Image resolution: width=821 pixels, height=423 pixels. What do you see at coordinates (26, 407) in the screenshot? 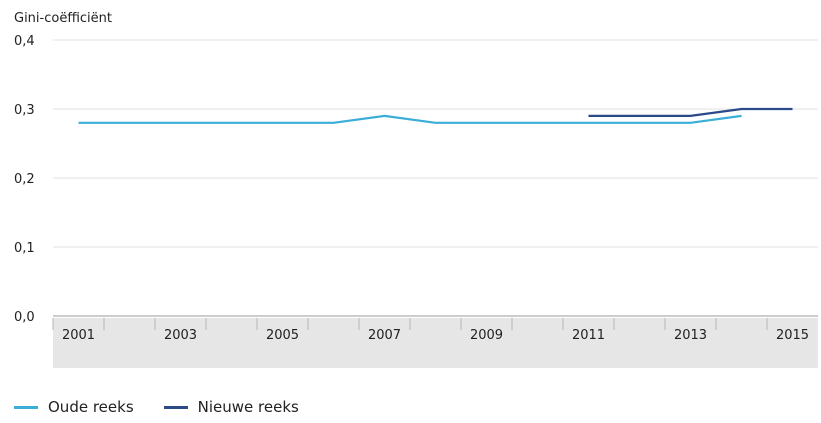
I see `legend-swatch-oude-reeks` at bounding box center [26, 407].